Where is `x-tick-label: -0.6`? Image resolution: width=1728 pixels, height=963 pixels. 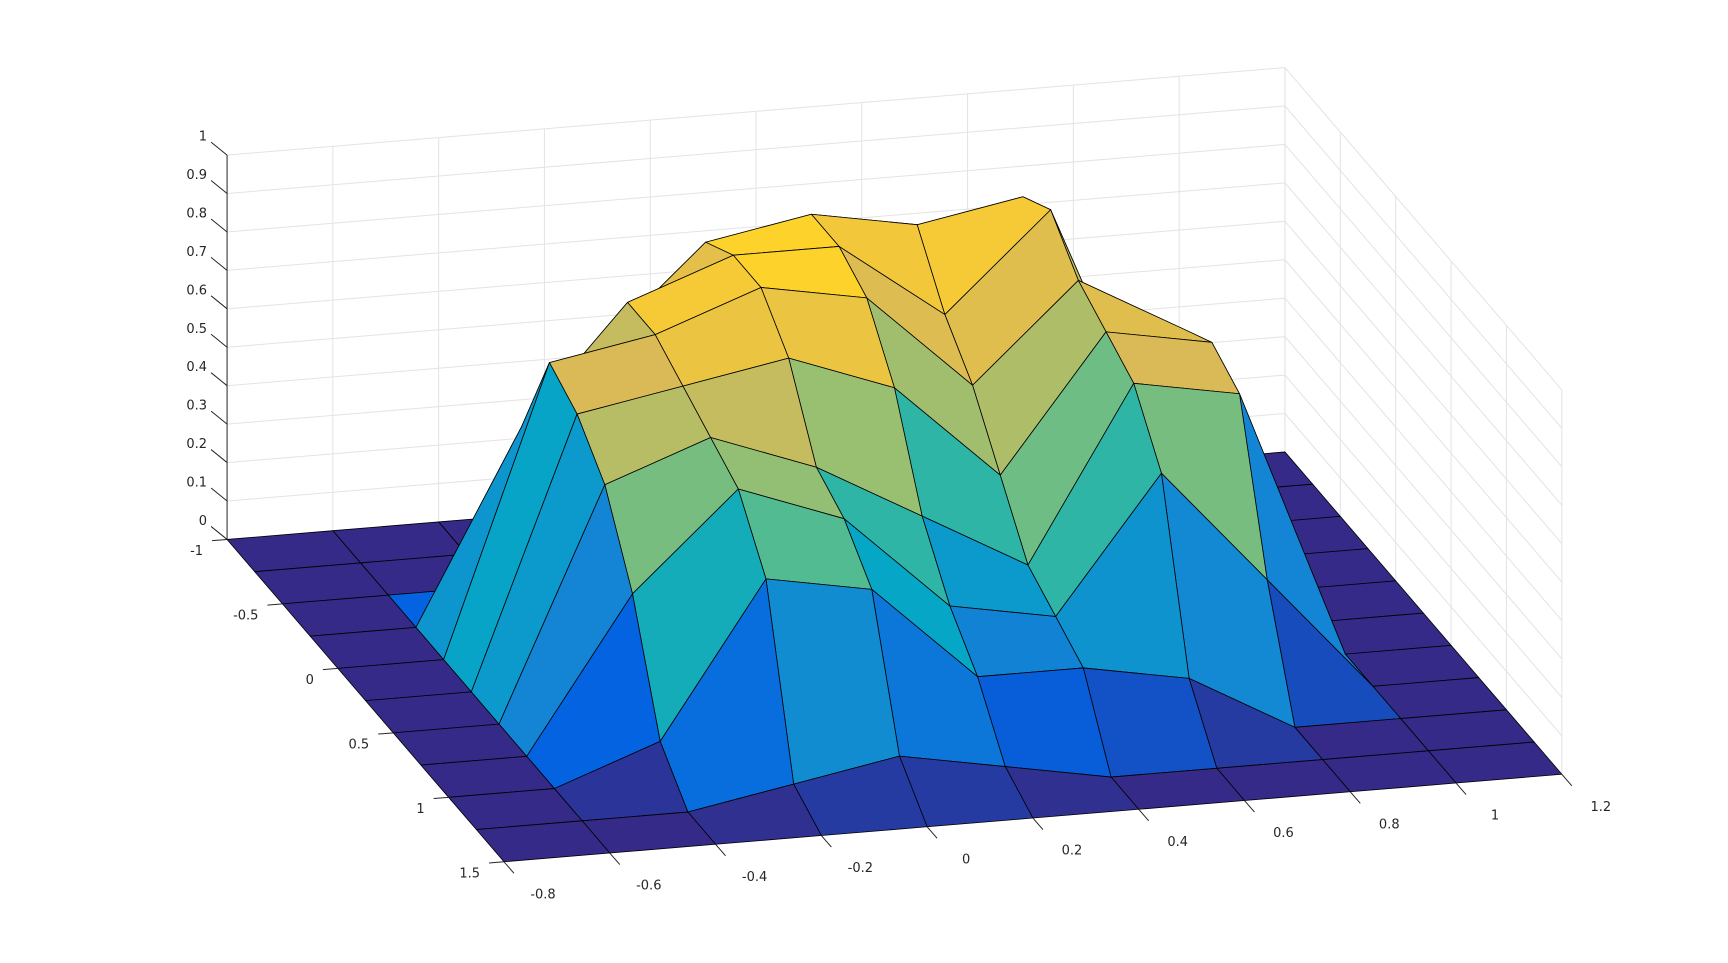 x-tick-label: -0.6 is located at coordinates (648, 886).